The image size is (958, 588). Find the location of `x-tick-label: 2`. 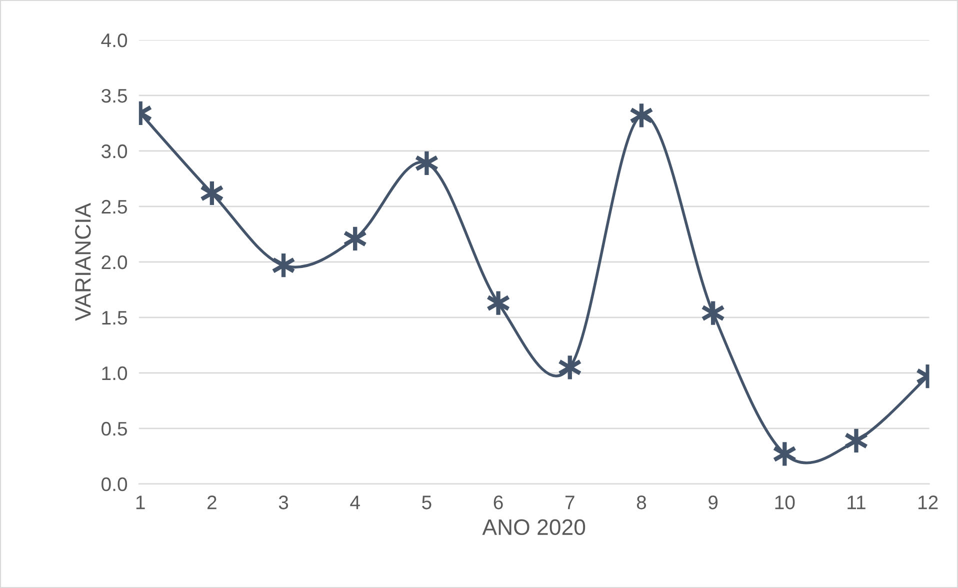

x-tick-label: 2 is located at coordinates (212, 503).